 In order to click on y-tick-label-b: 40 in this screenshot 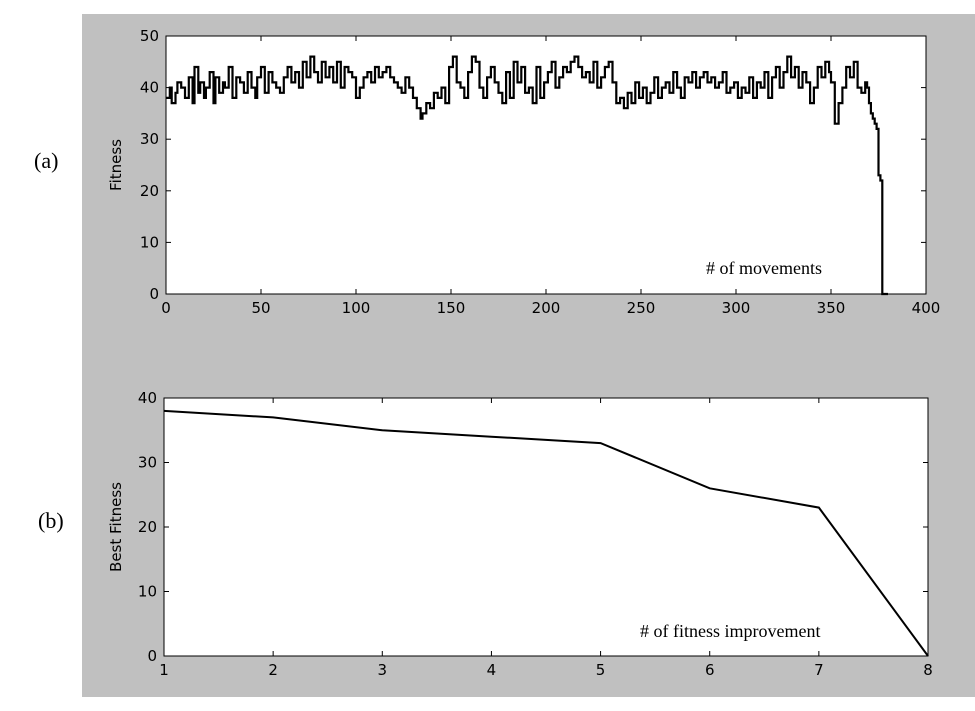, I will do `click(147, 398)`.